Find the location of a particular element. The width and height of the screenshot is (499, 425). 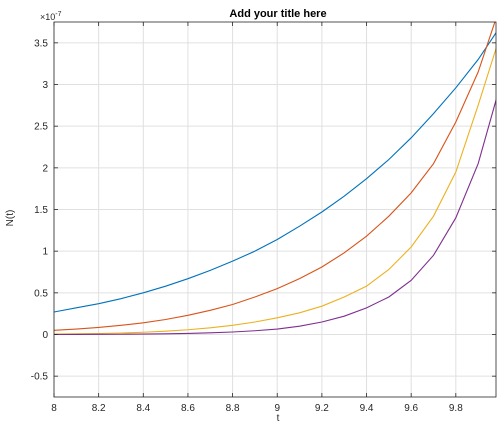

x-tick-label: 8.8 is located at coordinates (233, 408).